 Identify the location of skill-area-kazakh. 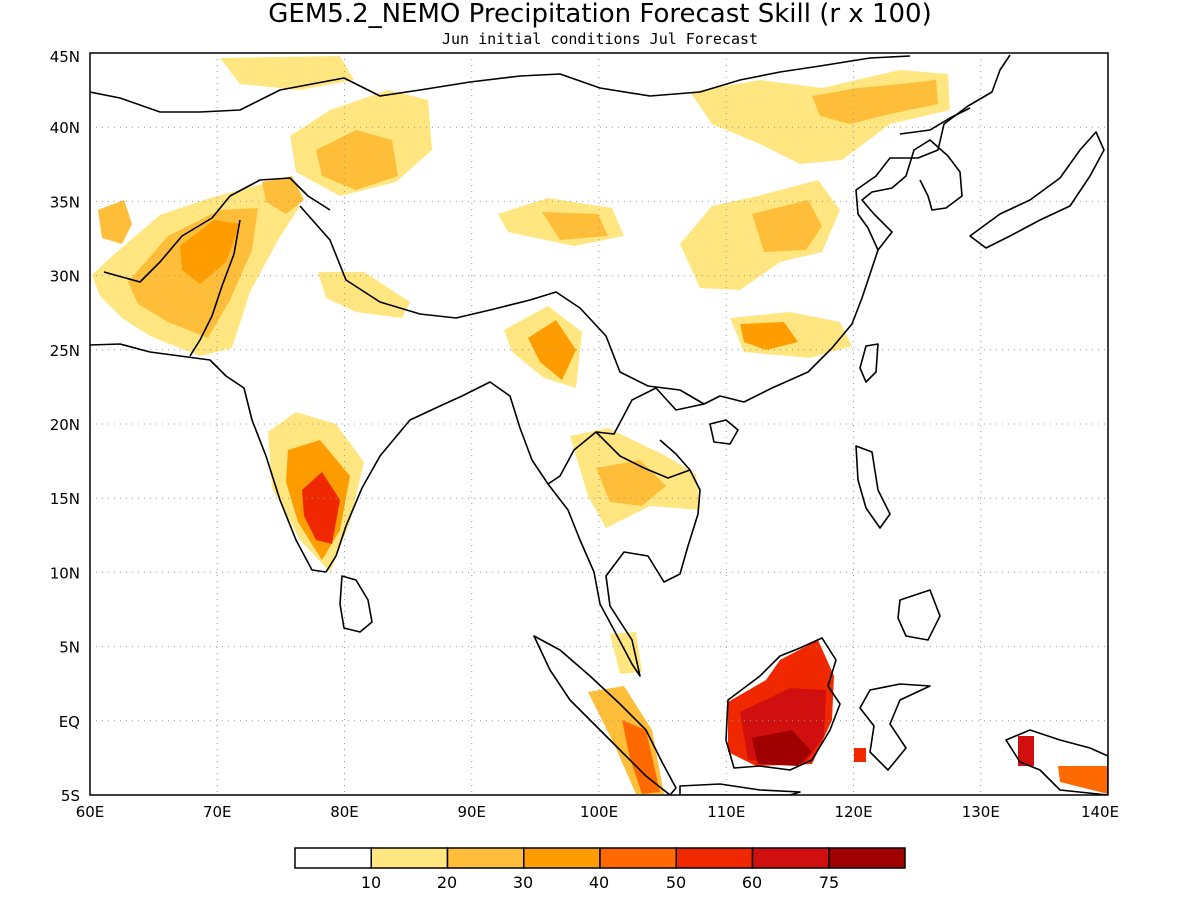
(287, 73).